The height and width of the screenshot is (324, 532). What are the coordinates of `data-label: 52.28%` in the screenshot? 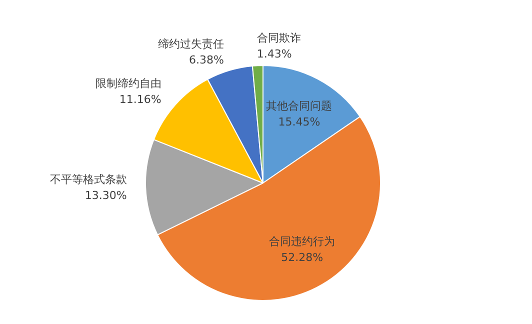 It's located at (302, 257).